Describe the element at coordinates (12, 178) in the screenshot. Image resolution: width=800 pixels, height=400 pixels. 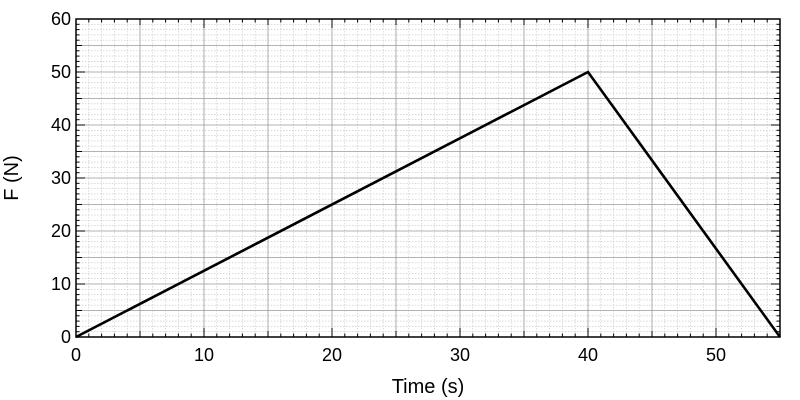
I see `y-axis-label: F (N)` at that location.